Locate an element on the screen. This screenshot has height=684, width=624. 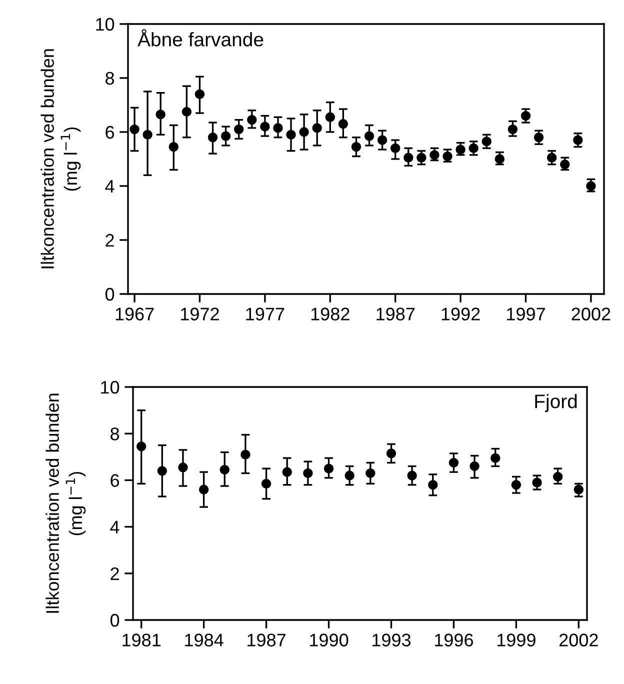
x-tick-label: 1999 is located at coordinates (516, 640).